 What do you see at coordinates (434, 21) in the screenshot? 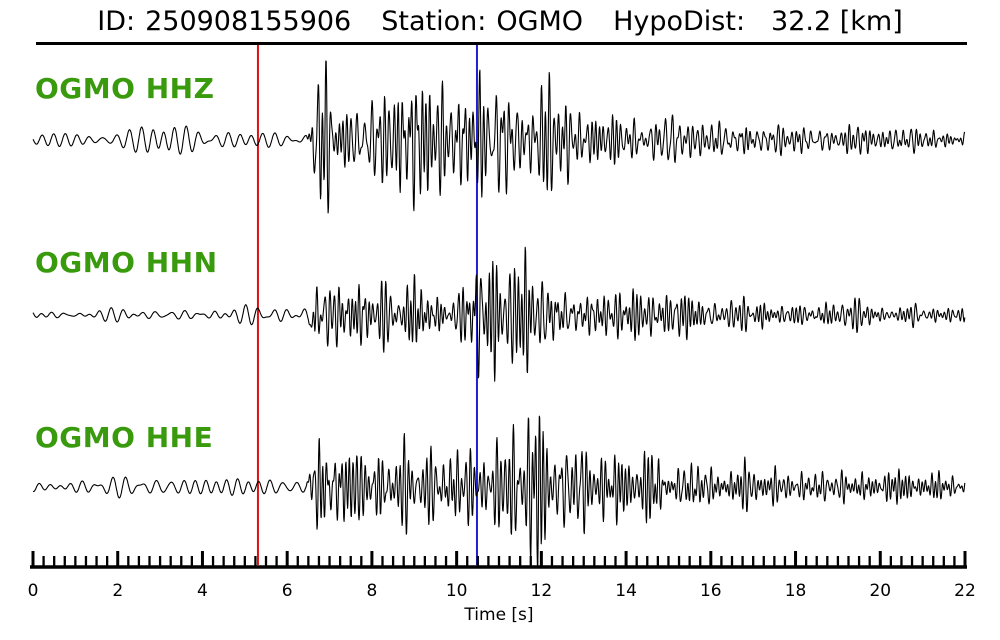
I see `station-label: Station:` at bounding box center [434, 21].